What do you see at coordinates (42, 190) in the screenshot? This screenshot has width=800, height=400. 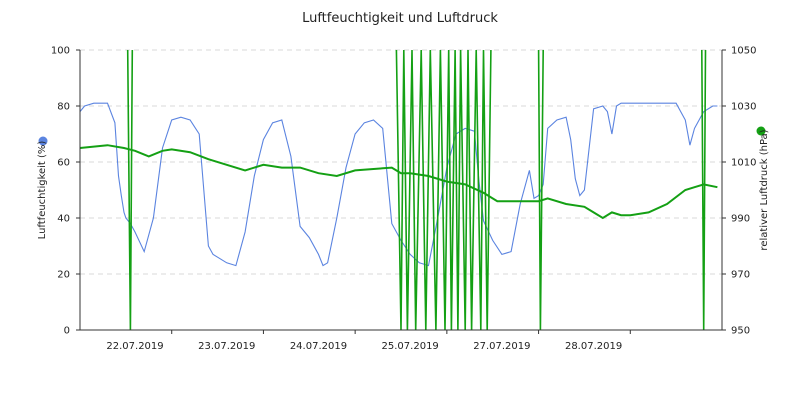 I see `left-axis-label: Luftfeuchtigkeit (%)` at bounding box center [42, 190].